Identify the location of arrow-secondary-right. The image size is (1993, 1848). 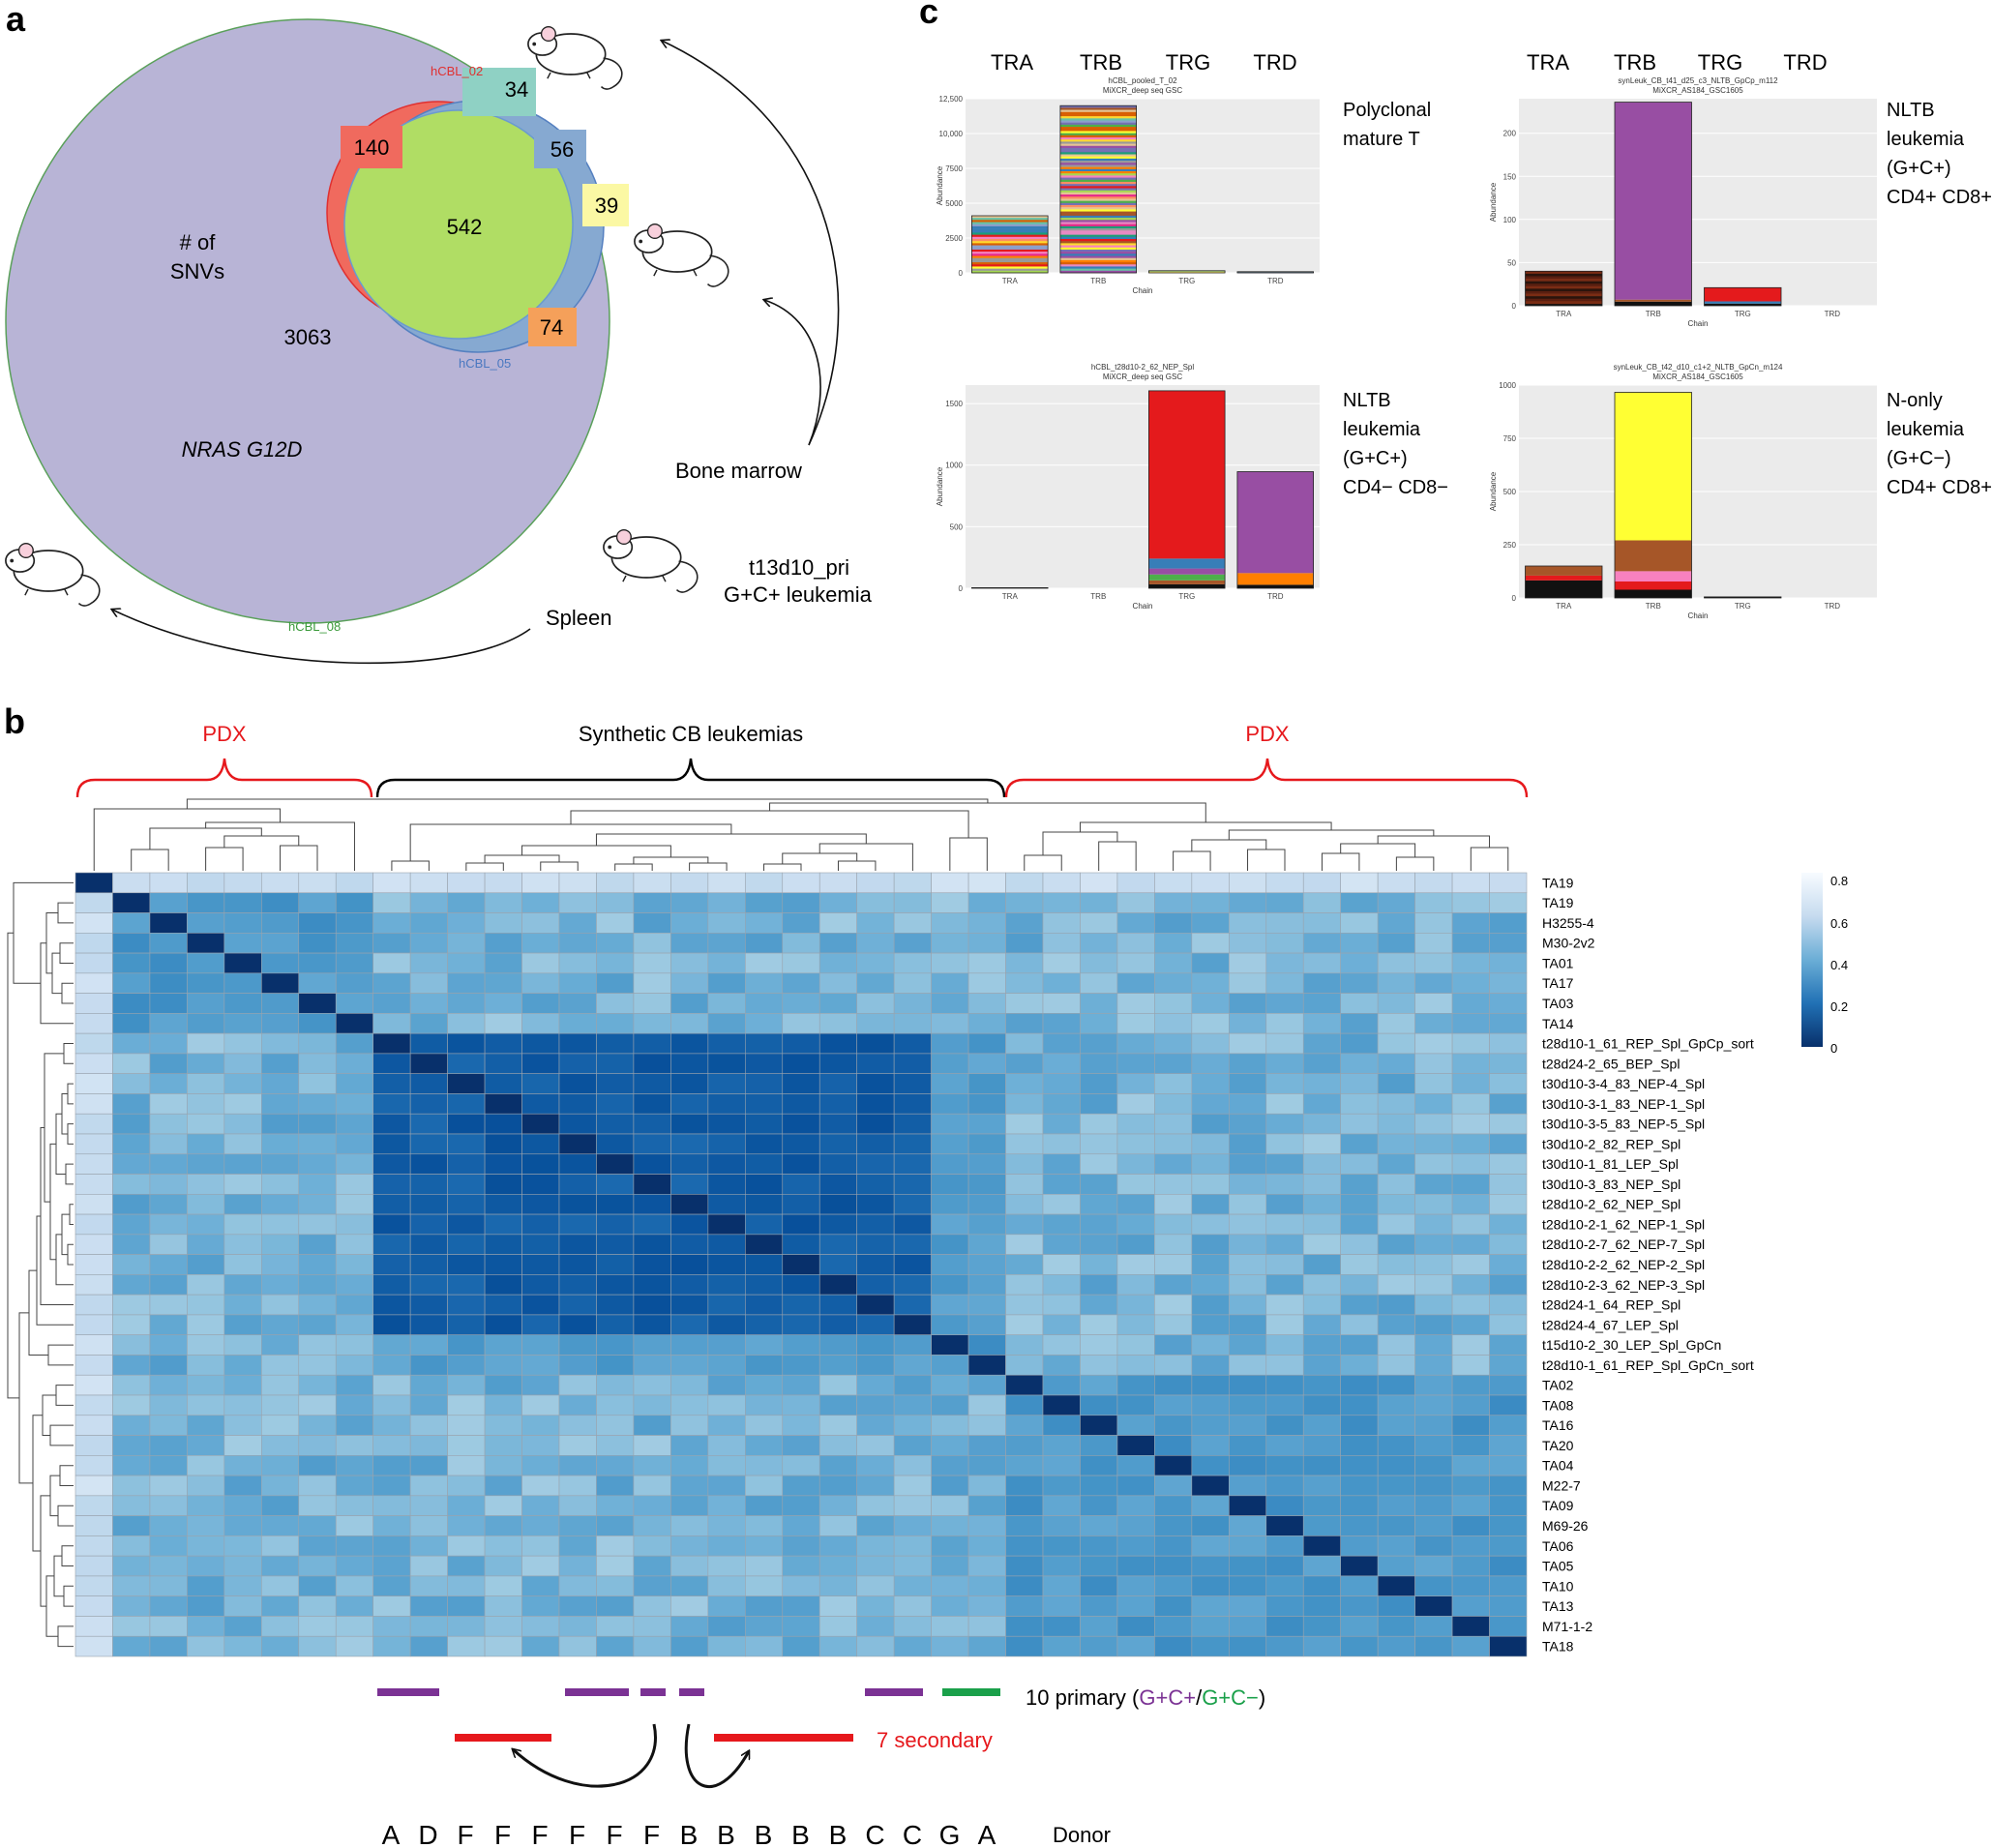
(716, 1755).